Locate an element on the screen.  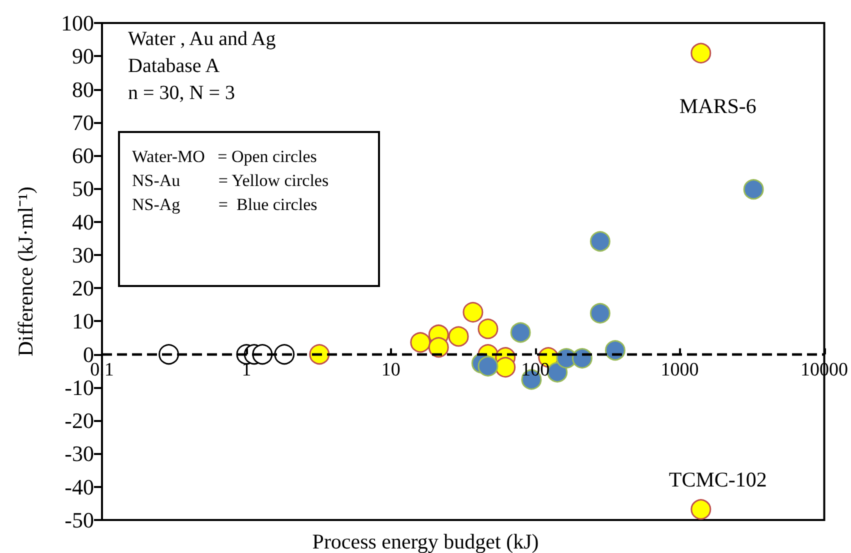
y-axis-title: Difference (kJ·ml⁻¹) is located at coordinates (26, 271).